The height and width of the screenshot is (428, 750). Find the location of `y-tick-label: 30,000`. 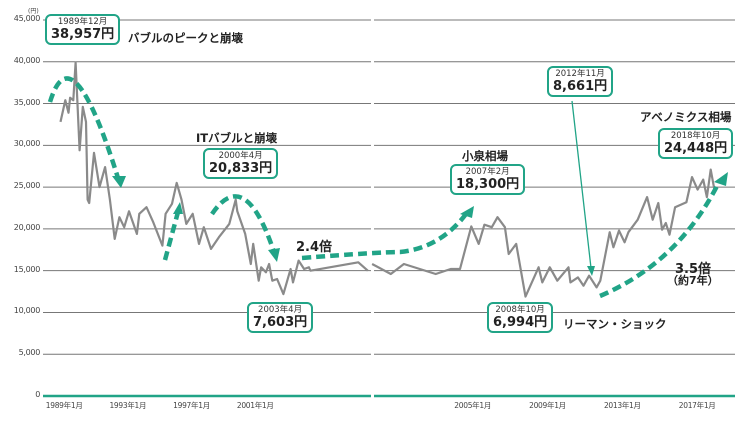

y-tick-label: 30,000 is located at coordinates (27, 144).